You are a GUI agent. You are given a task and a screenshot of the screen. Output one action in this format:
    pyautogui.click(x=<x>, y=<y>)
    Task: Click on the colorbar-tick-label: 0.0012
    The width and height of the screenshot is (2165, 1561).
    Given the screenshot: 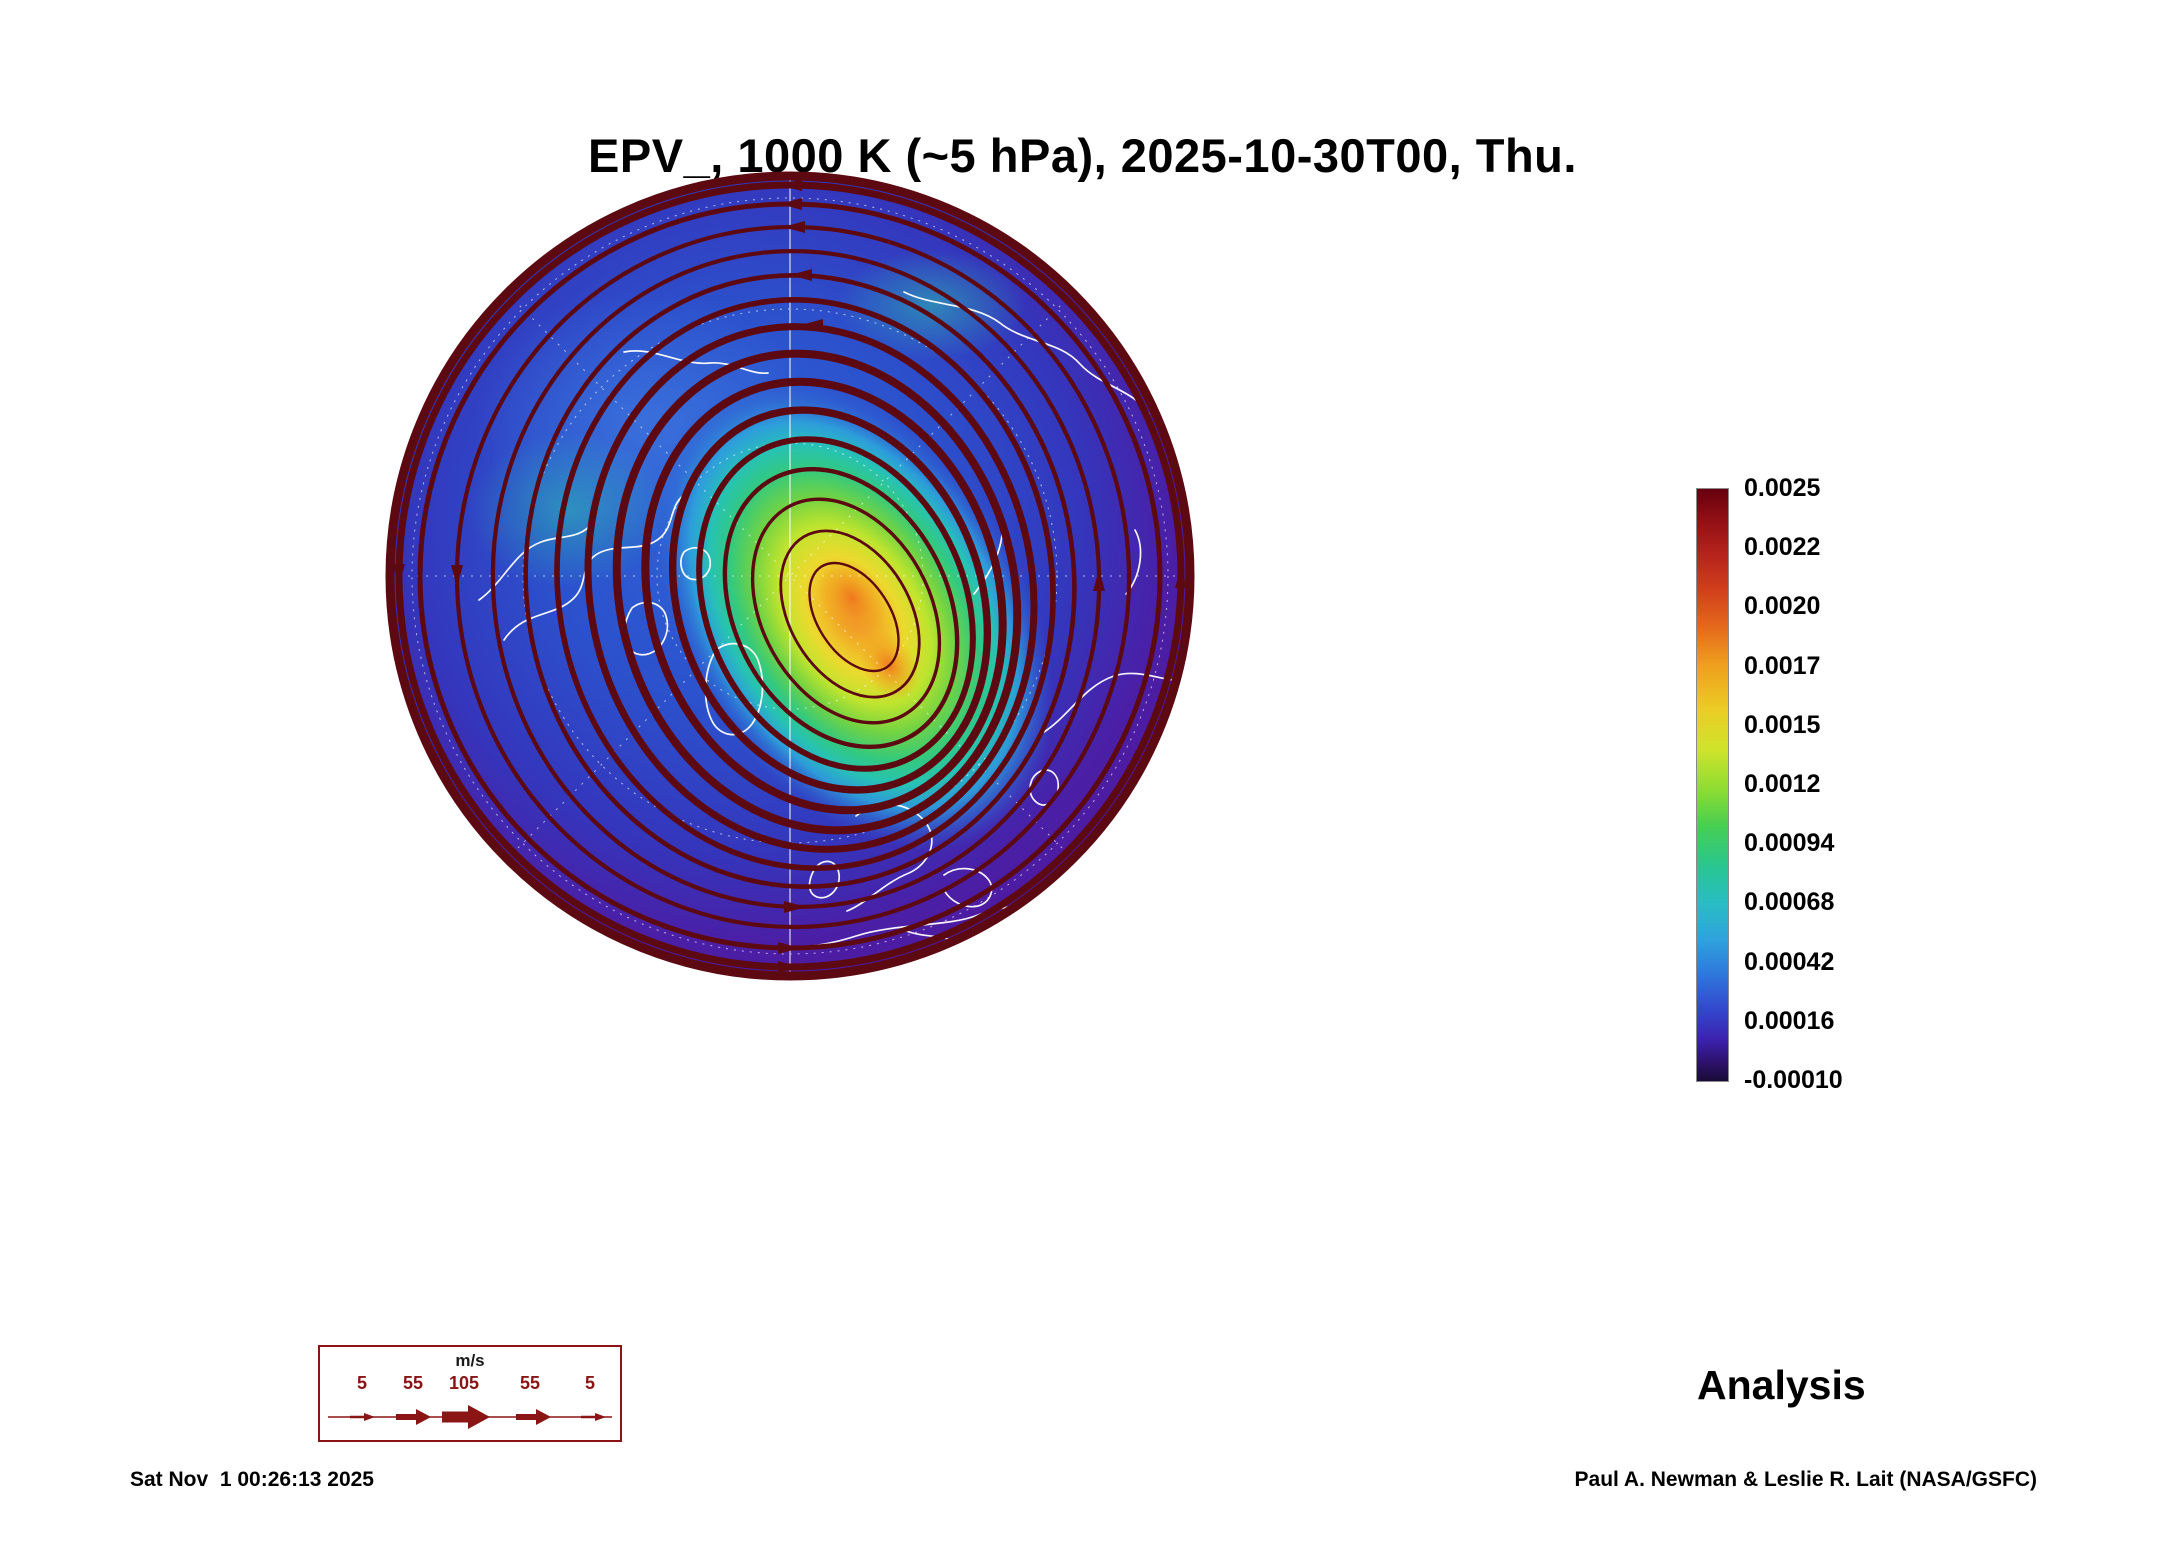 What is the action you would take?
    pyautogui.click(x=1782, y=783)
    